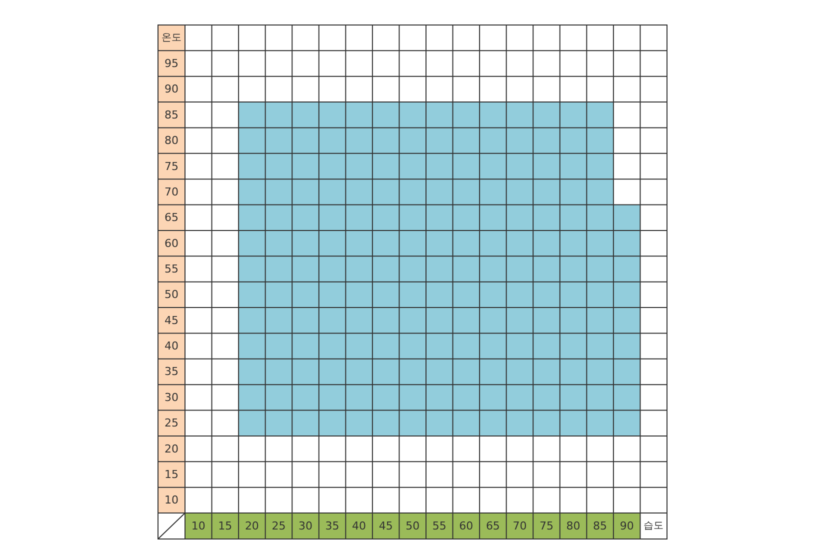 The height and width of the screenshot is (560, 840). Describe the element at coordinates (172, 38) in the screenshot. I see `y-axis-title: 온도` at that location.